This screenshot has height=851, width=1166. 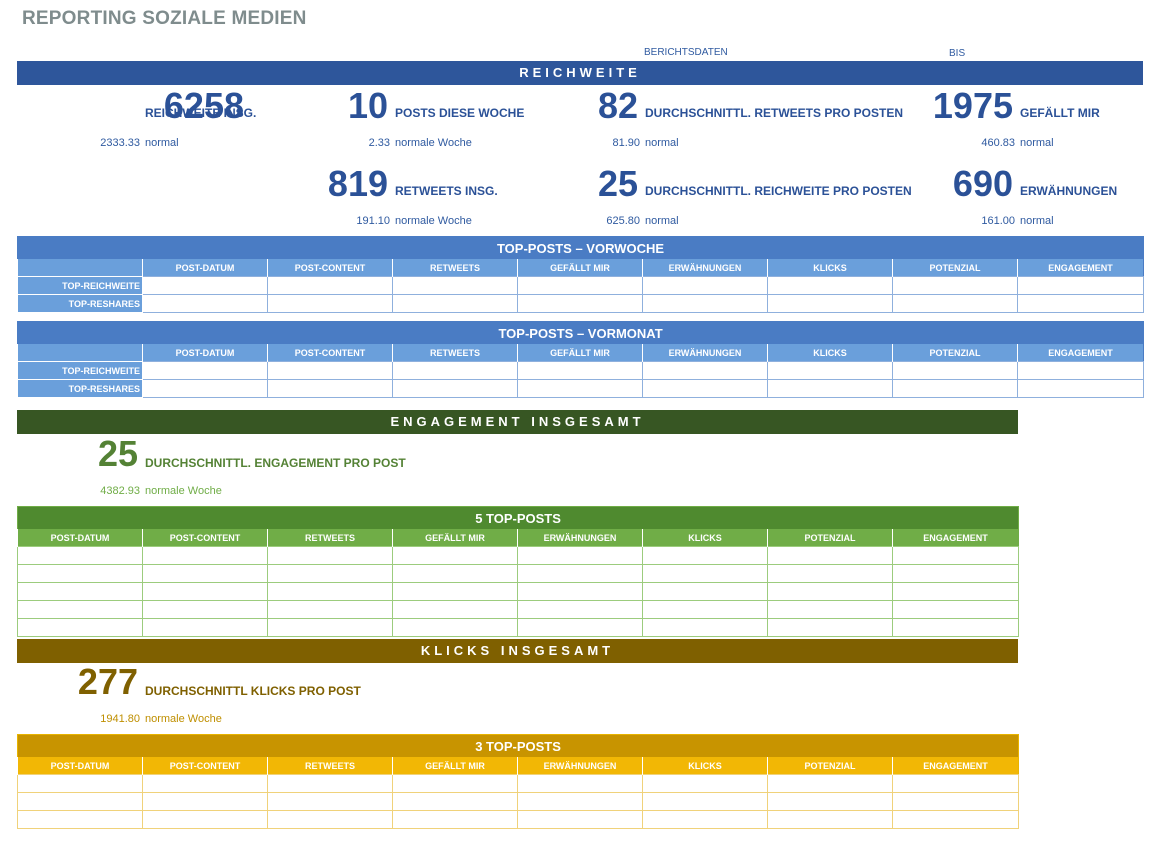 I want to click on row-label: TOP-REICHWEITE, so click(x=80, y=285).